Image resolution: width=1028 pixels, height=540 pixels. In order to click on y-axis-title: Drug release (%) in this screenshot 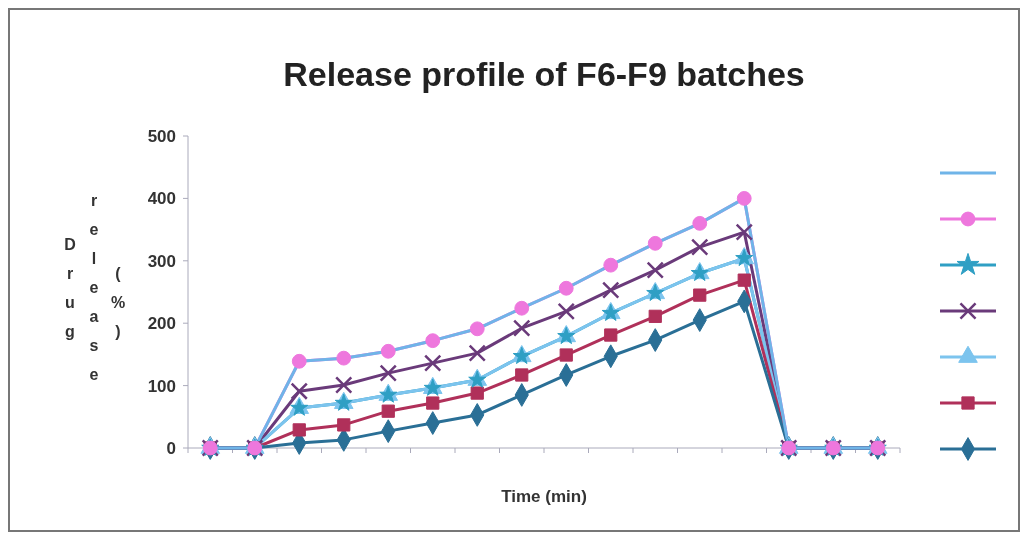, I will do `click(94, 308)`.